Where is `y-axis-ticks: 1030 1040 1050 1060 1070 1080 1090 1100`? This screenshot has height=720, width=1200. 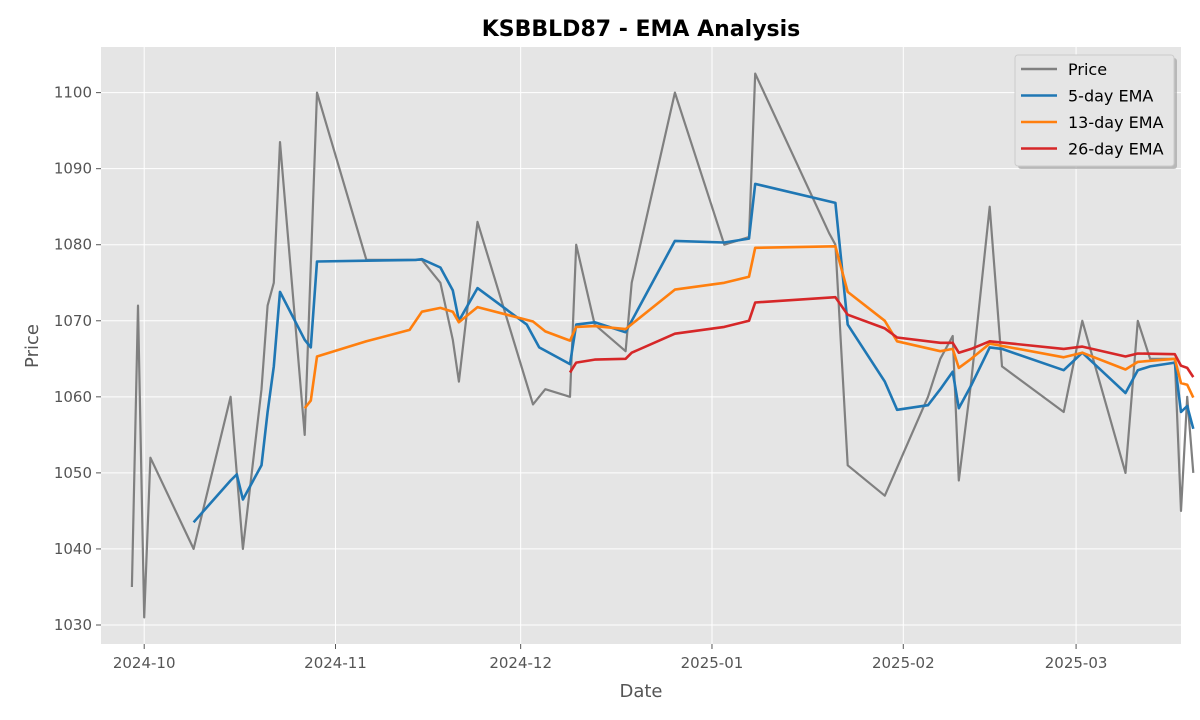 y-axis-ticks: 1030 1040 1050 1060 1070 1080 1090 1100 is located at coordinates (77, 359).